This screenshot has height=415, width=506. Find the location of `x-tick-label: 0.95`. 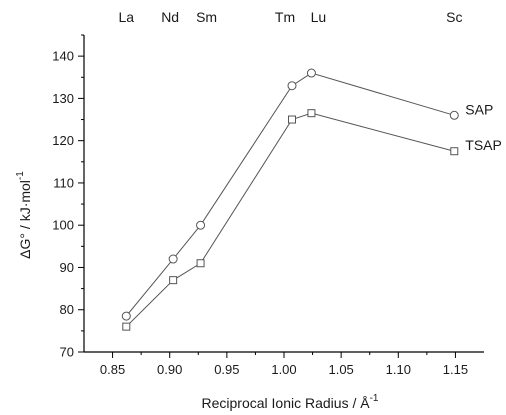

x-tick-label: 0.95 is located at coordinates (226, 369).